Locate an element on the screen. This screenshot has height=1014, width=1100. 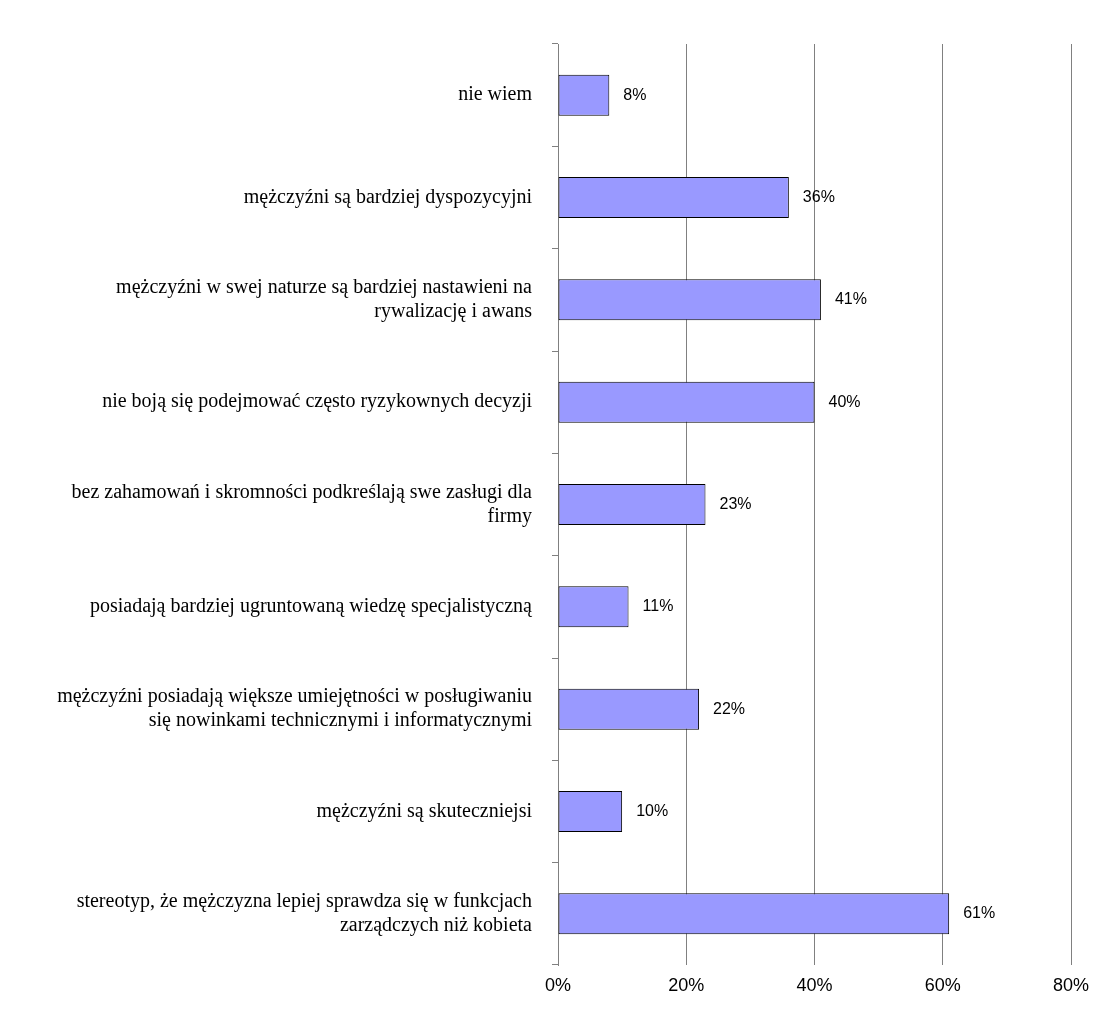
data-label: 36% is located at coordinates (818, 196).